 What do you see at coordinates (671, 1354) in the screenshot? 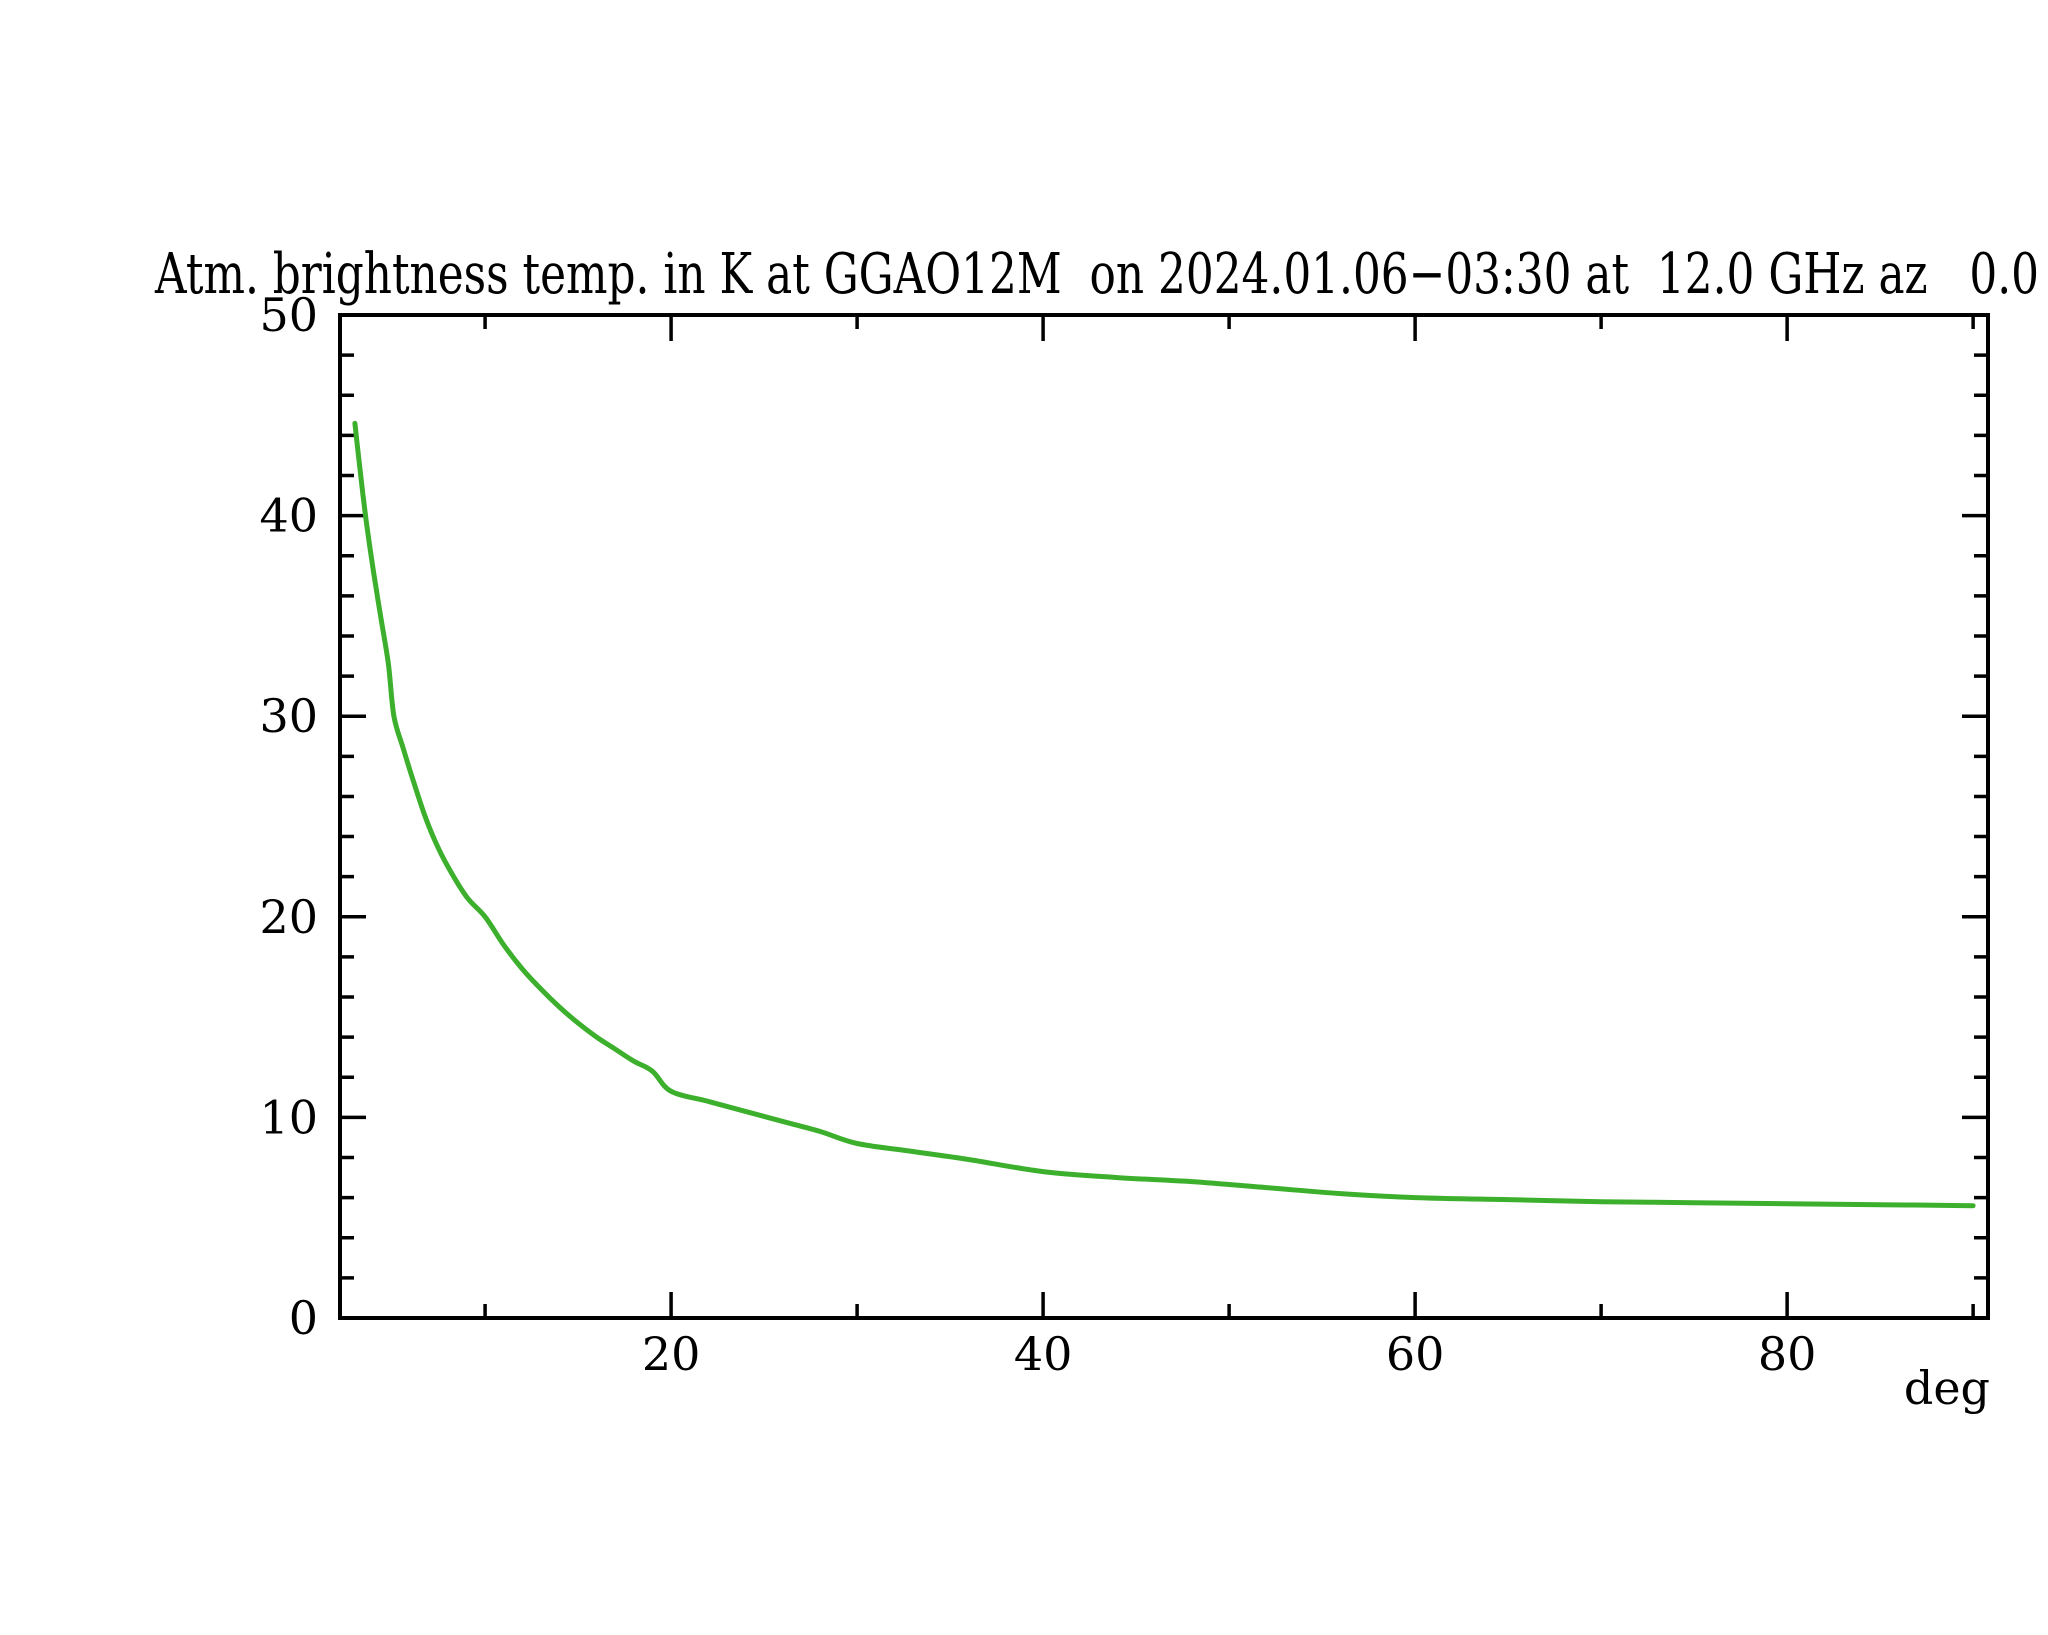
I see `x-tick-label-20: 20` at bounding box center [671, 1354].